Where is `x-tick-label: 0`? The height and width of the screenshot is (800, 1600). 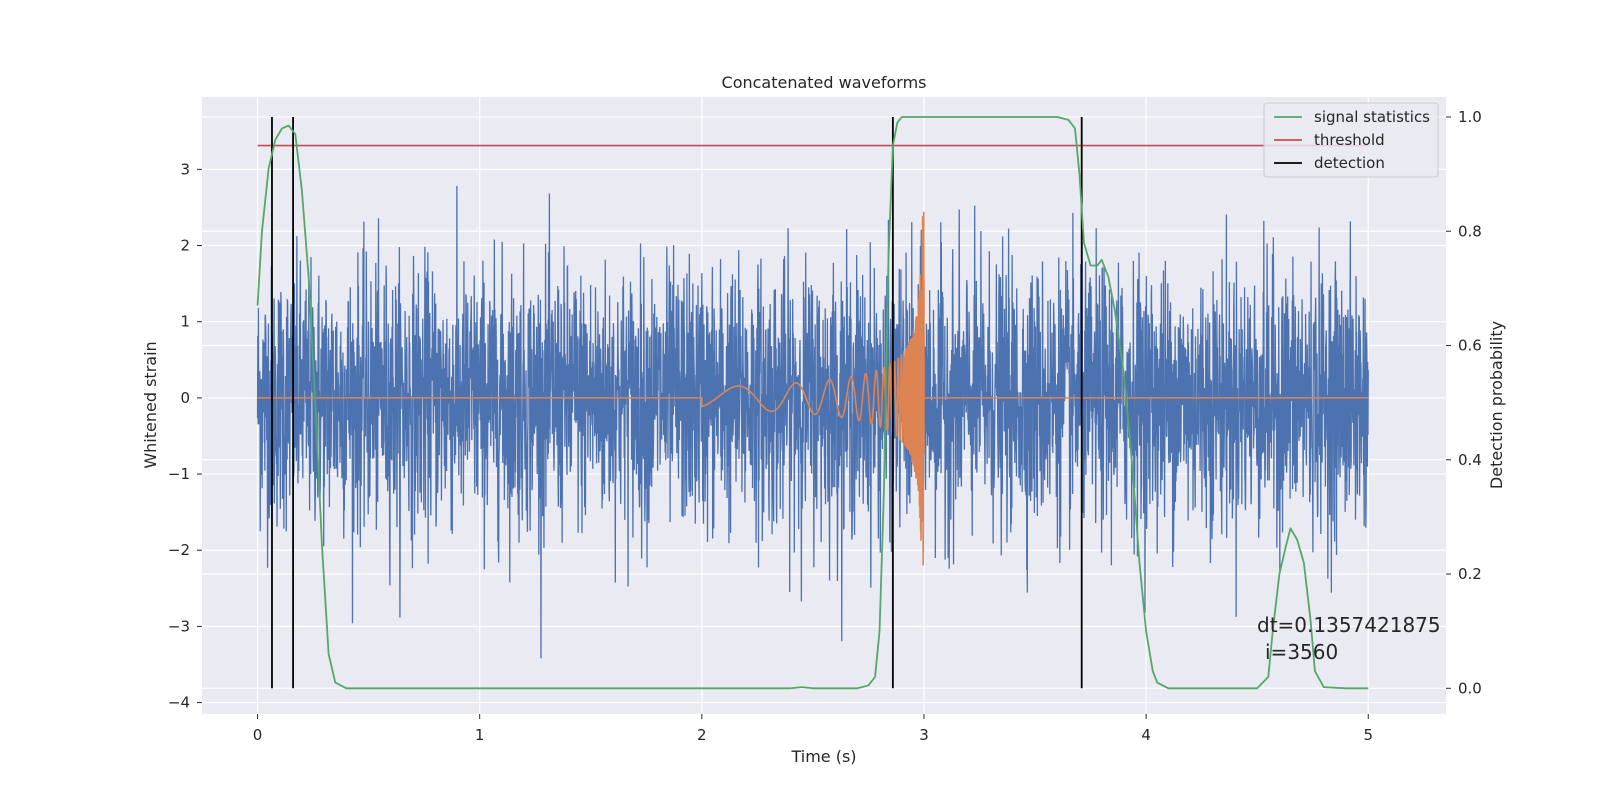
x-tick-label: 0 is located at coordinates (258, 735).